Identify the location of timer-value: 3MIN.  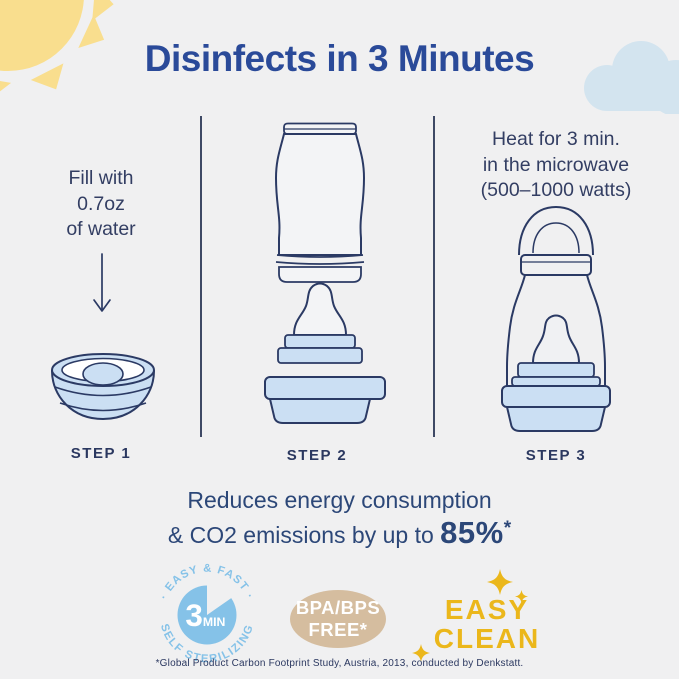
(205, 615).